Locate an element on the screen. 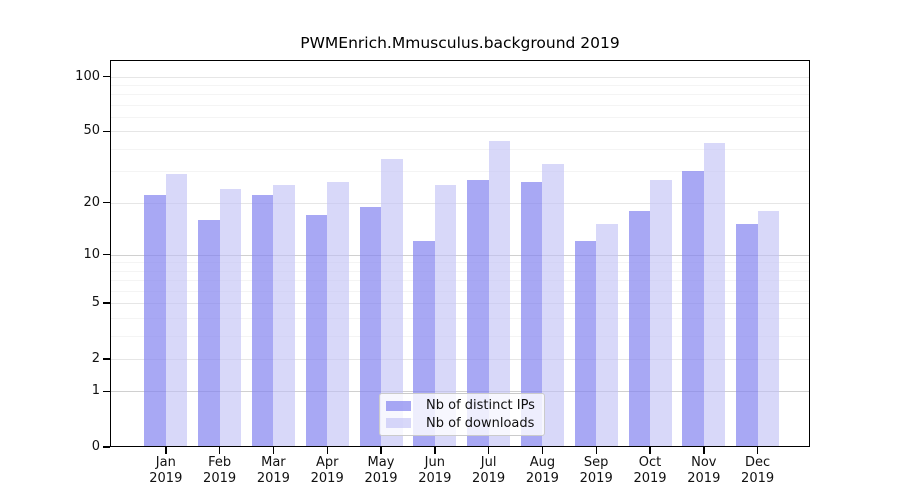 The image size is (900, 500). bar-aug-downloads is located at coordinates (553, 305).